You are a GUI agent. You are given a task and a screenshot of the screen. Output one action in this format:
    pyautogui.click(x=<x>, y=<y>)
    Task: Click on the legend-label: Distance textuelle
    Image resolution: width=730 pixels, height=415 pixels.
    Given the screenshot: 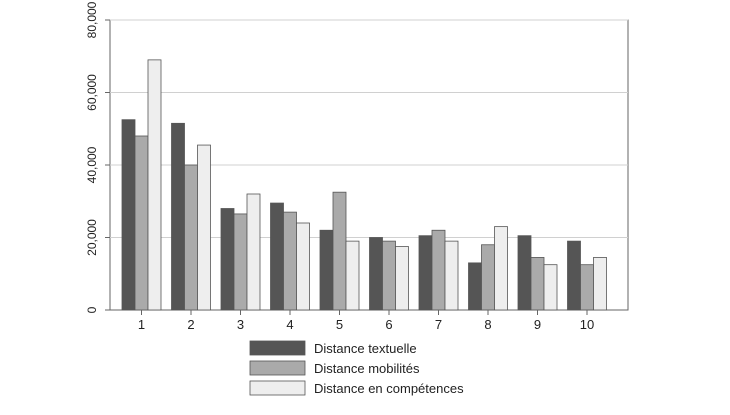 What is the action you would take?
    pyautogui.click(x=365, y=348)
    